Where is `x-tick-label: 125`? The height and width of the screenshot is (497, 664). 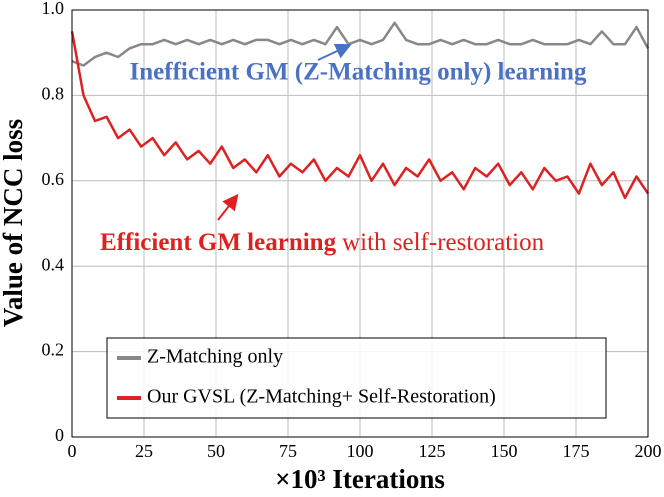
x-tick-label: 125 is located at coordinates (432, 451).